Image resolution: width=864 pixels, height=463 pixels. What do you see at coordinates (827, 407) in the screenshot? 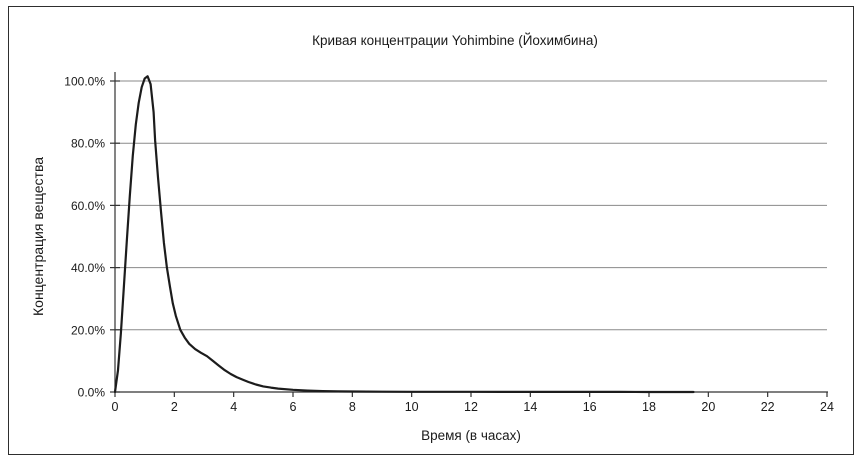
I see `x-tick-label: 24` at bounding box center [827, 407].